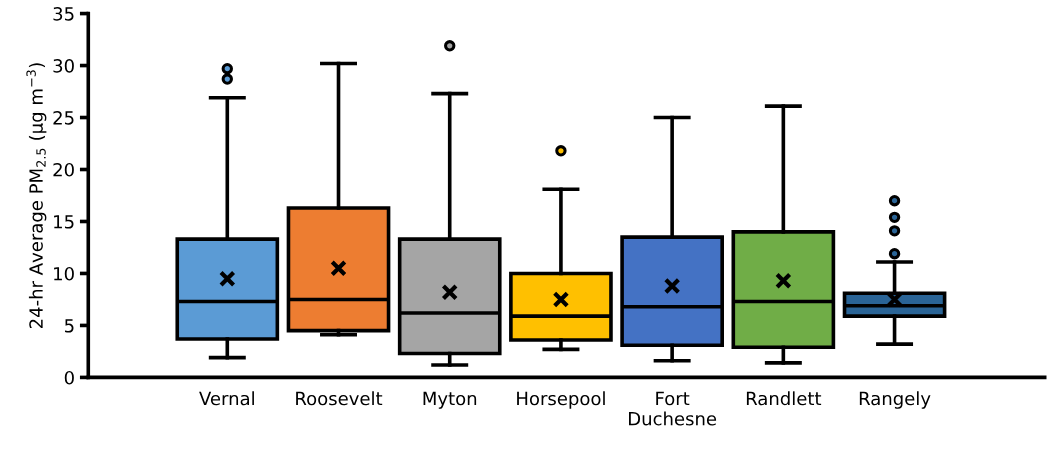  What do you see at coordinates (784, 398) in the screenshot?
I see `x-tick-label: Randlett` at bounding box center [784, 398].